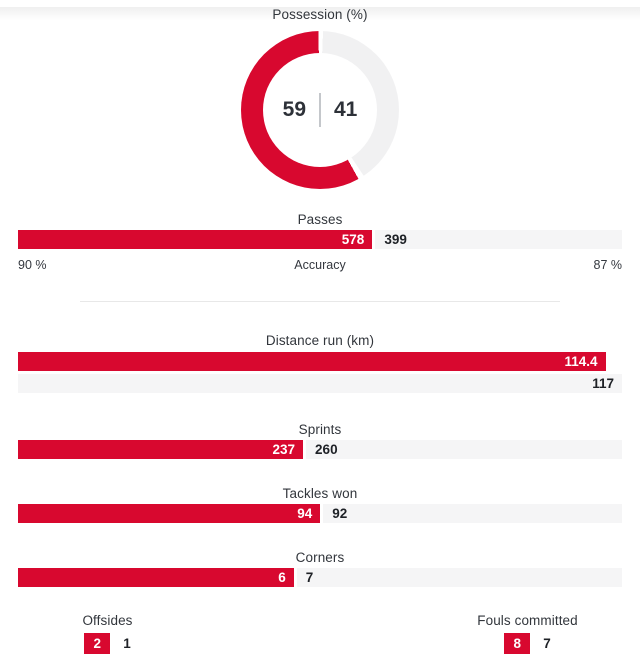 Image resolution: width=640 pixels, height=672 pixels. I want to click on passes-home-accuracy: 90 %, so click(32, 265).